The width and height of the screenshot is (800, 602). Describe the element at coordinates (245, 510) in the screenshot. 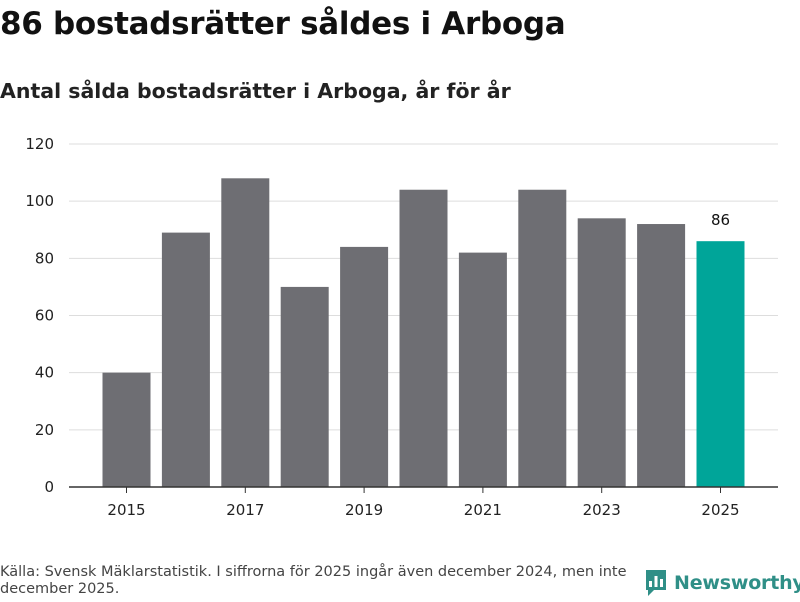

I see `x-tick-label: 2017` at that location.